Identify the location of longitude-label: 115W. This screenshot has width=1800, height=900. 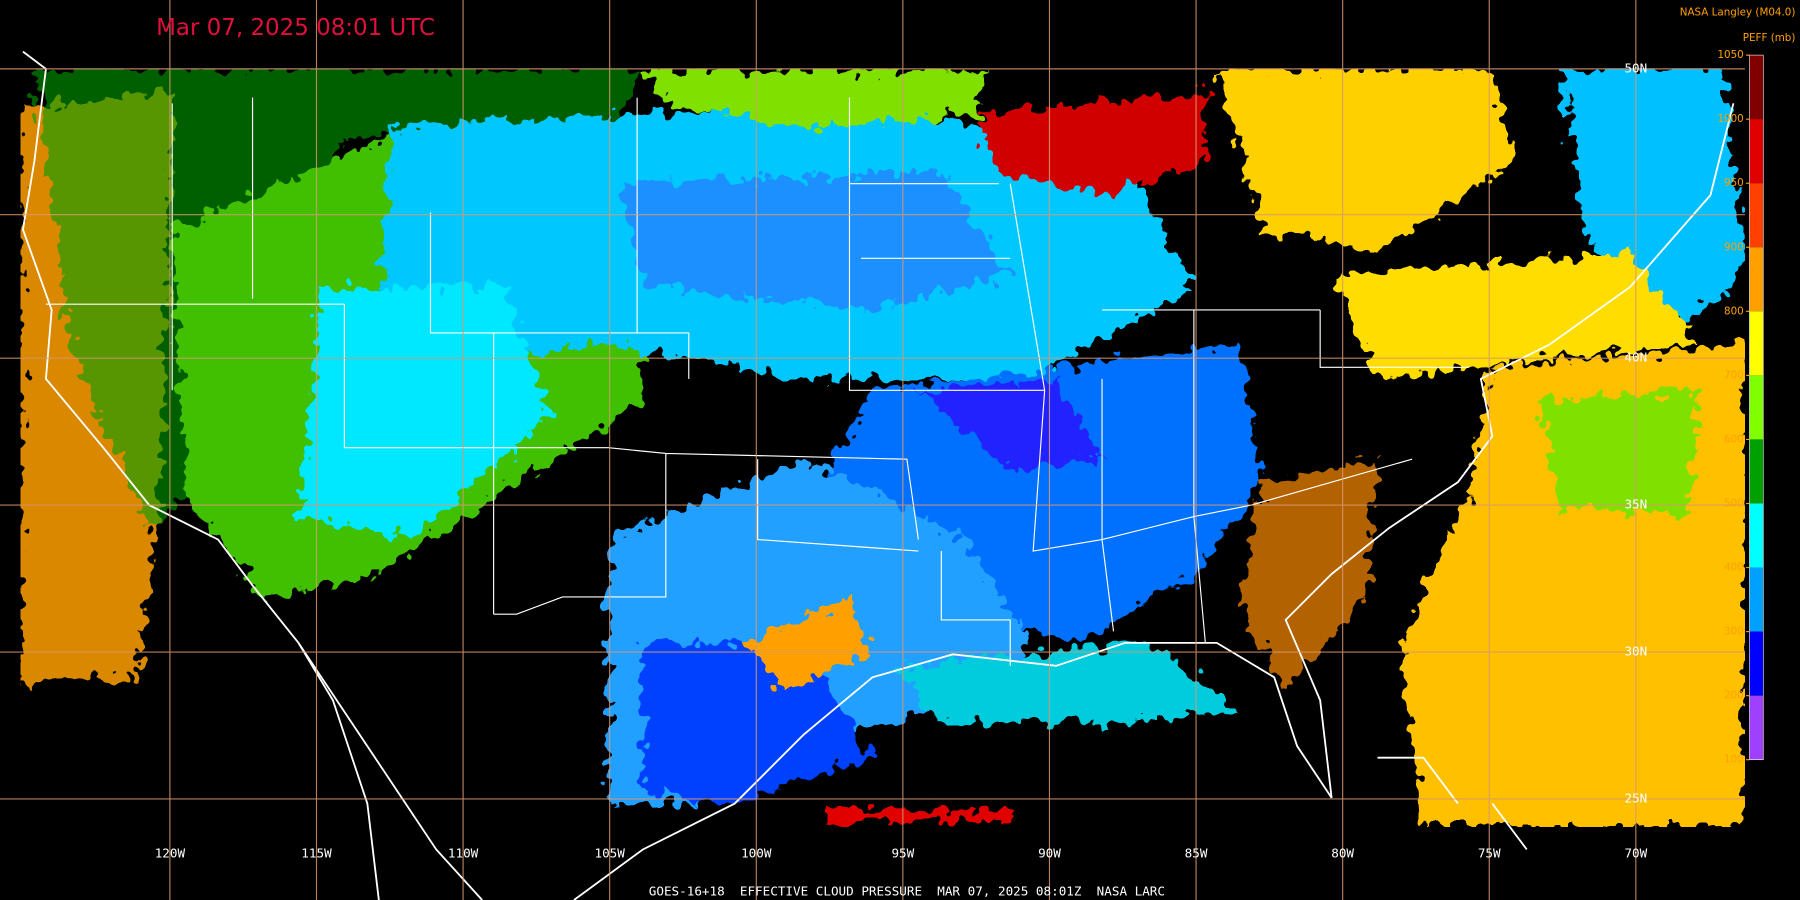
(316, 853).